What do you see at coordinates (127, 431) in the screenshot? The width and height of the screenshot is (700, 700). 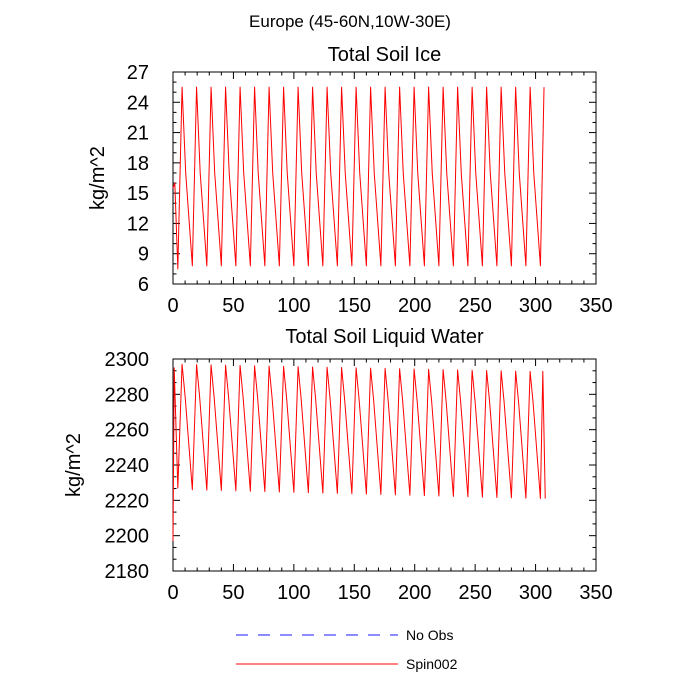 I see `y-tick-label: 2260` at bounding box center [127, 431].